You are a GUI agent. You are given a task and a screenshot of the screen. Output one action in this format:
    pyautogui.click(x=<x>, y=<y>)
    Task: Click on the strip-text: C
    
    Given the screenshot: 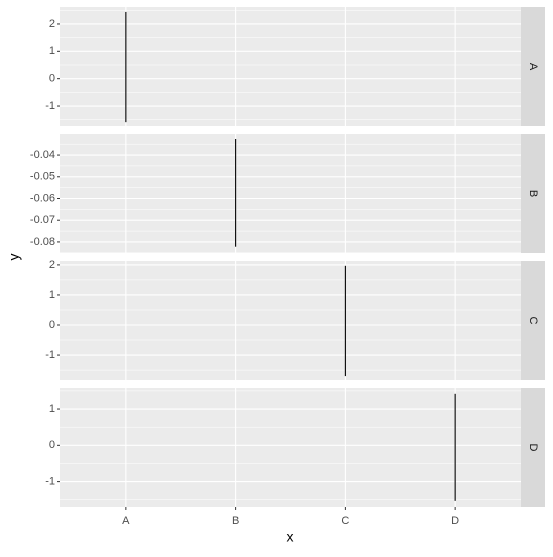 What is the action you would take?
    pyautogui.click(x=533, y=321)
    